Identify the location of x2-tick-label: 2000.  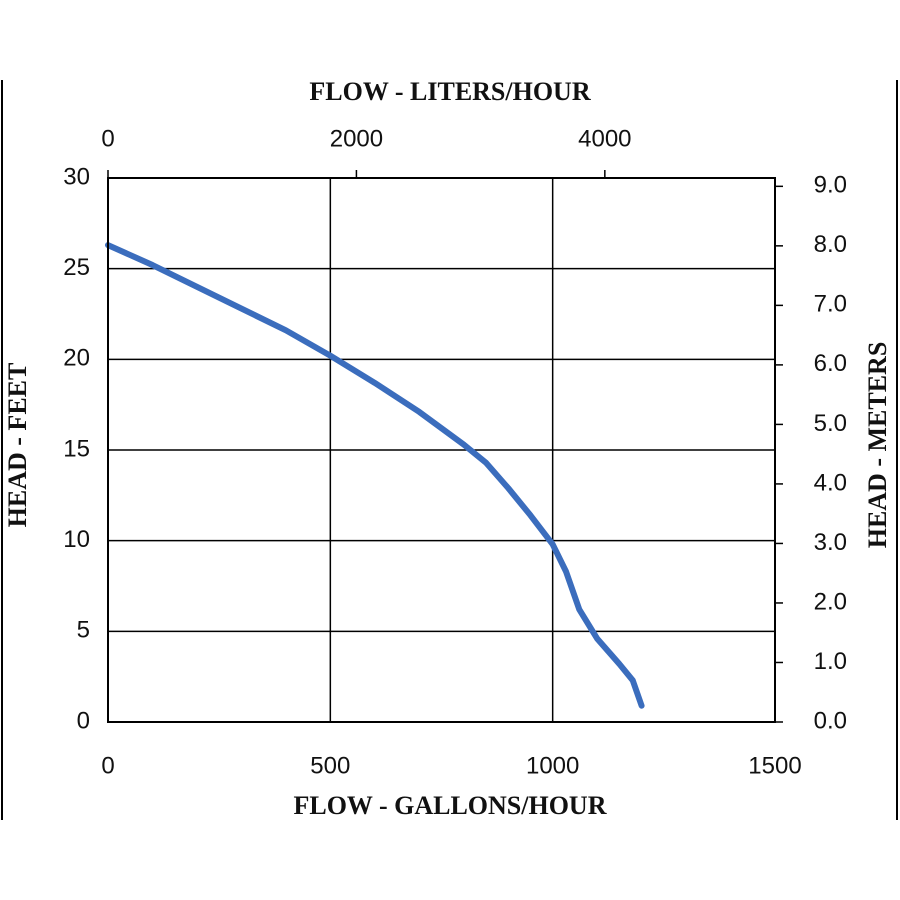
(356, 138).